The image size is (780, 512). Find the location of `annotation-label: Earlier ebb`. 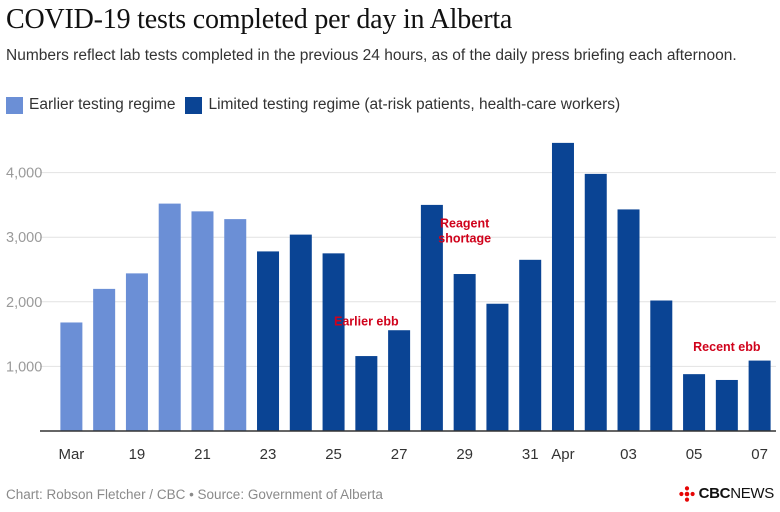

annotation-label: Earlier ebb is located at coordinates (366, 322).